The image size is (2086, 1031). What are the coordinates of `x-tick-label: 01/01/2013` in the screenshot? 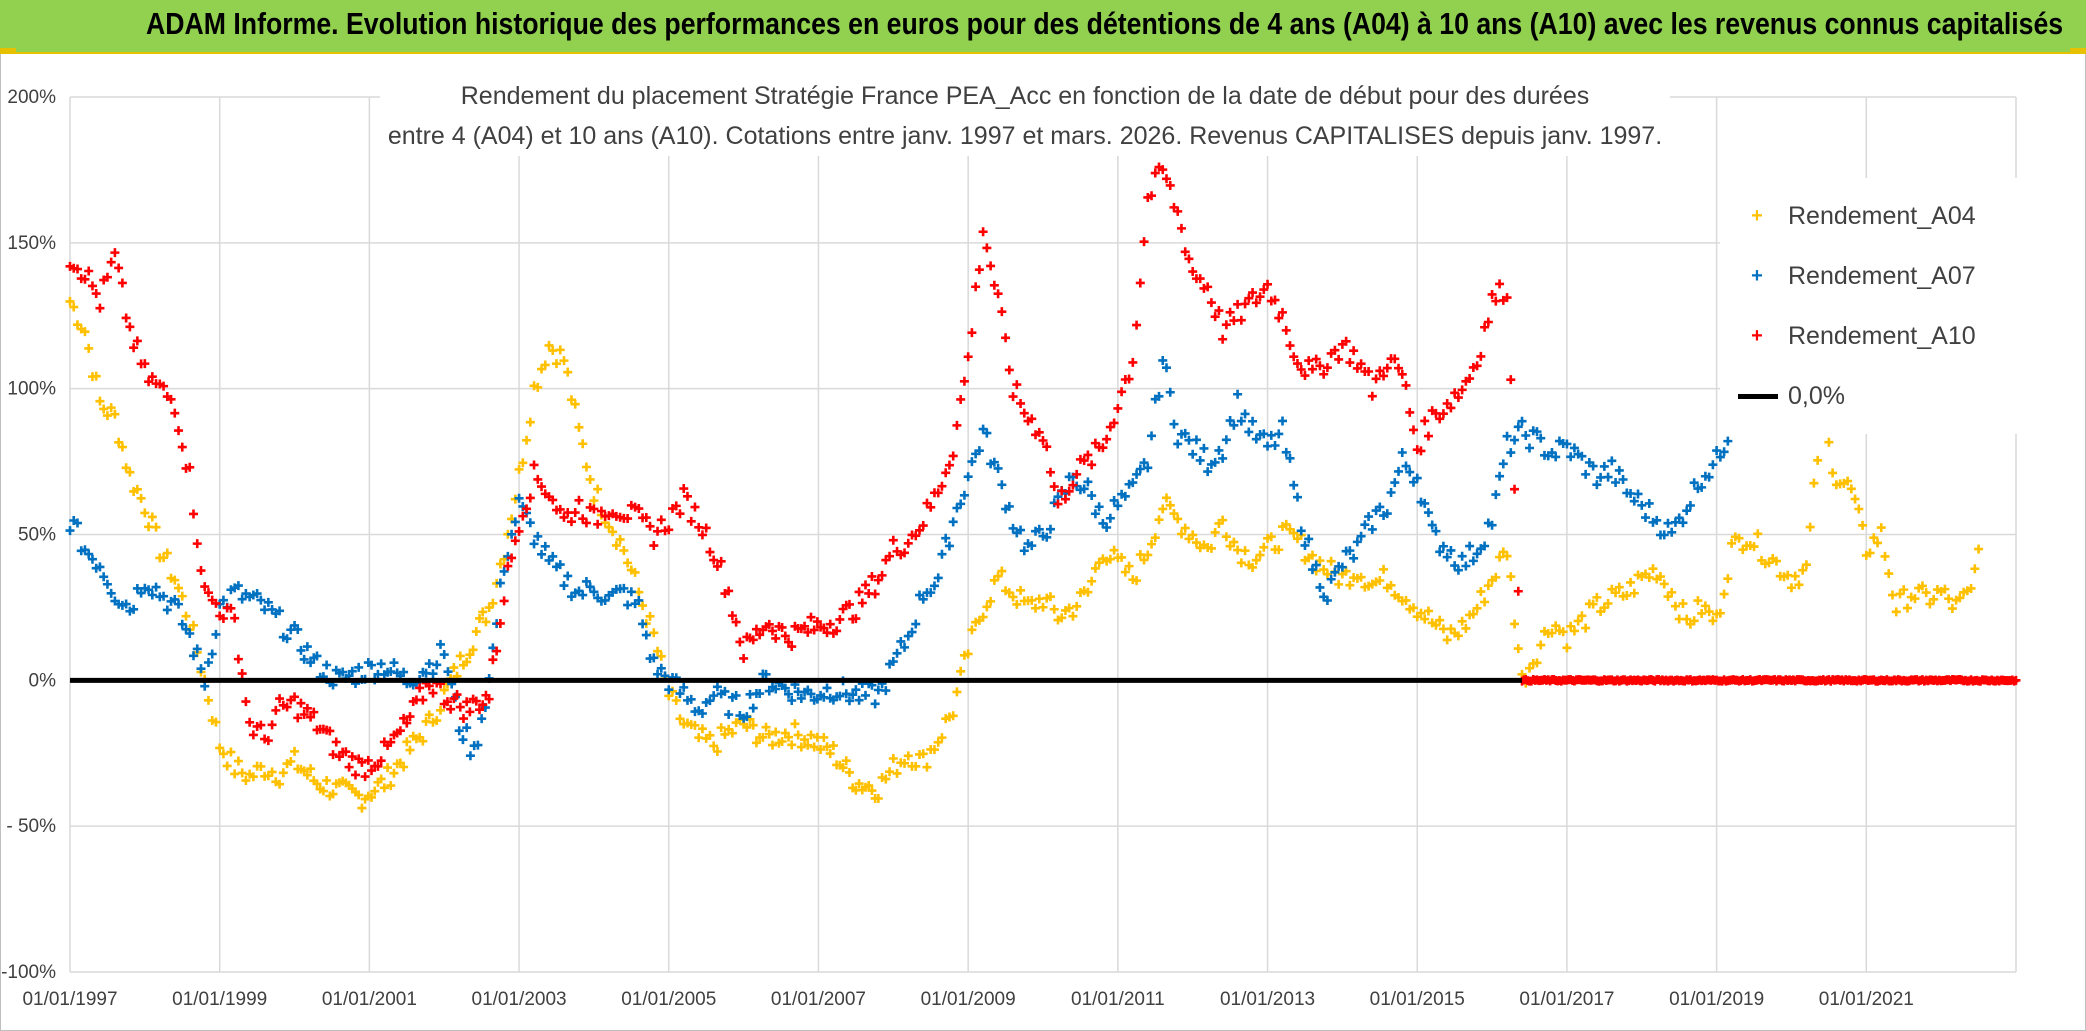 It's located at (1267, 999).